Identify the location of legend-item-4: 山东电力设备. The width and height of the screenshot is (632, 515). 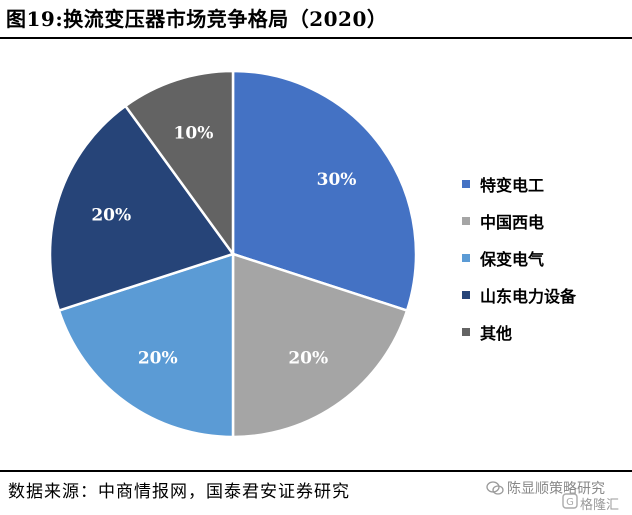
(519, 294).